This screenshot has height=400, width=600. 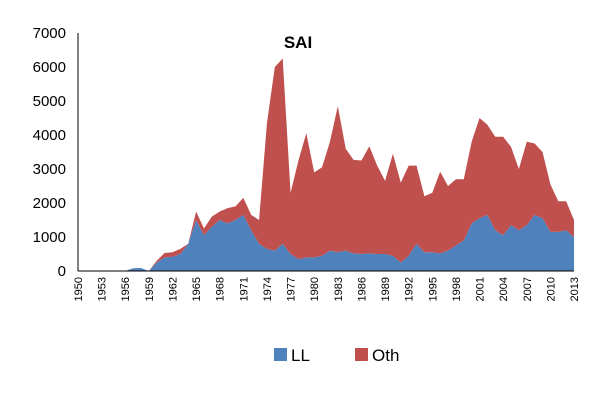 What do you see at coordinates (62, 271) in the screenshot?
I see `y-tick-label: 0` at bounding box center [62, 271].